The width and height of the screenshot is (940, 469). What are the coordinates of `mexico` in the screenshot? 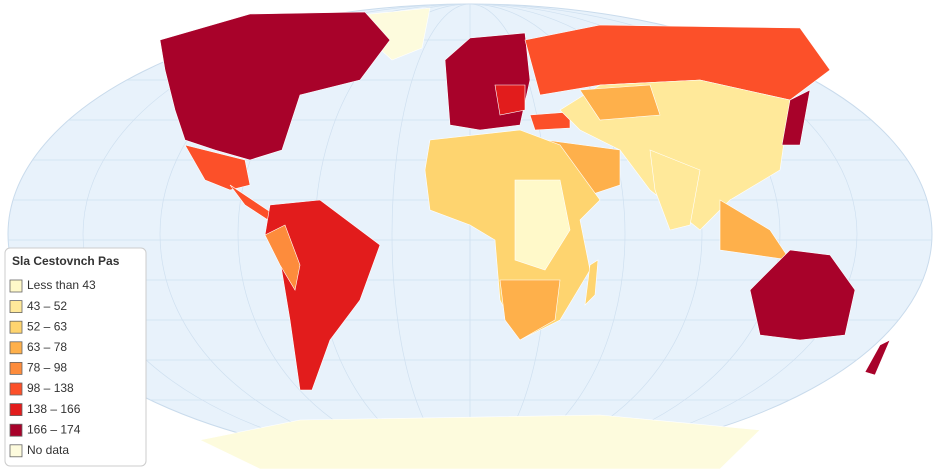 It's located at (217, 167).